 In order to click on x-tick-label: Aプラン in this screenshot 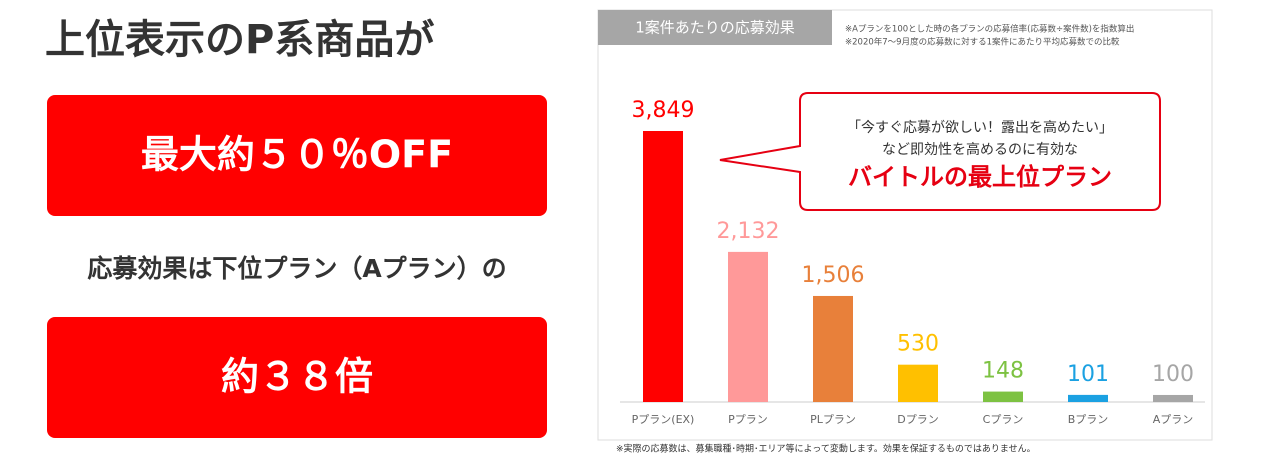, I will do `click(1173, 419)`.